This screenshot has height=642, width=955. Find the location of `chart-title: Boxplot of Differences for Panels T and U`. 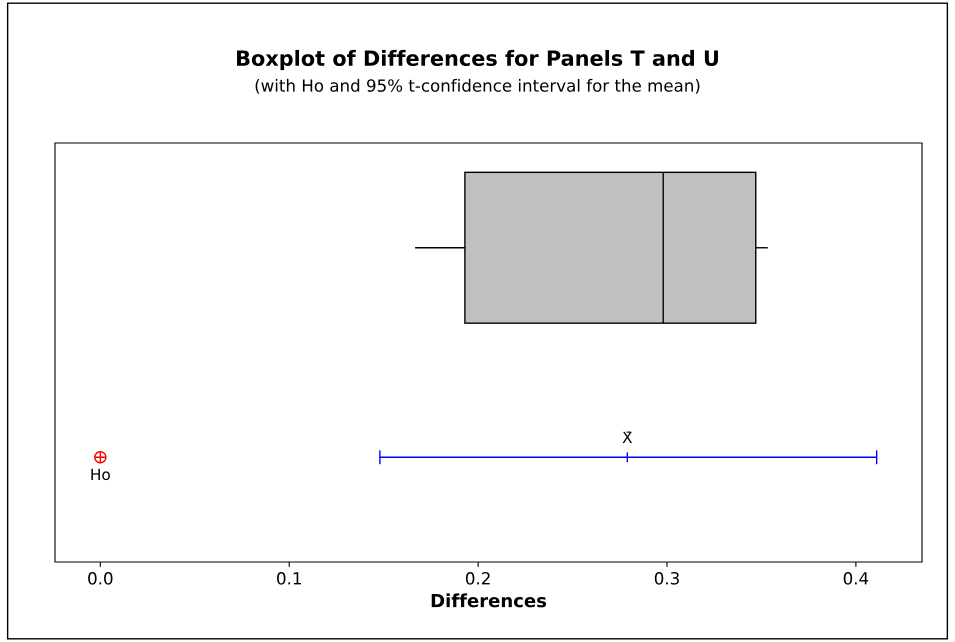

chart-title: Boxplot of Differences for Panels T and U is located at coordinates (477, 60).